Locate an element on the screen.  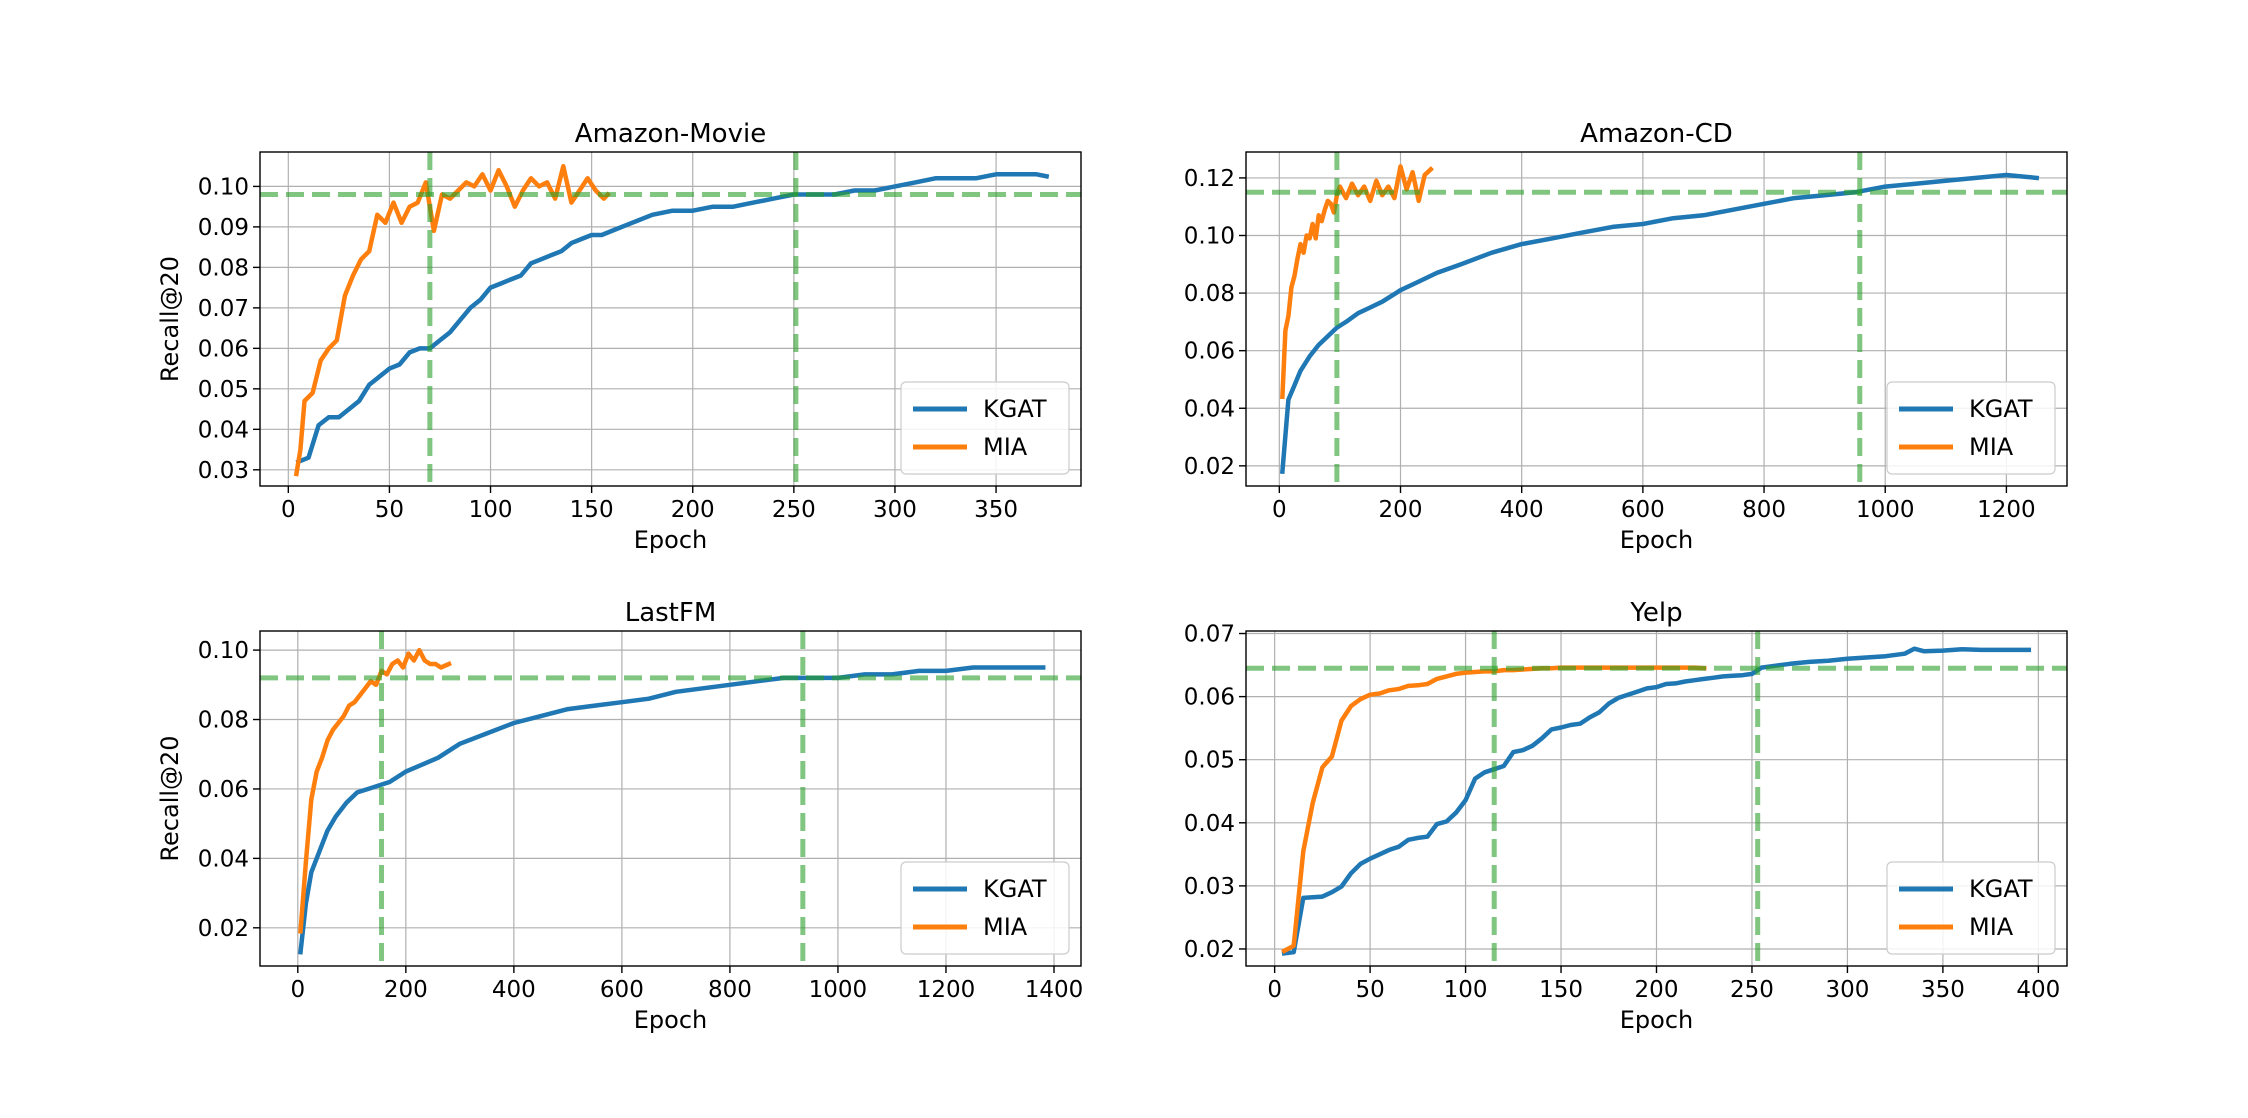
chart-title: LastFM is located at coordinates (671, 613).